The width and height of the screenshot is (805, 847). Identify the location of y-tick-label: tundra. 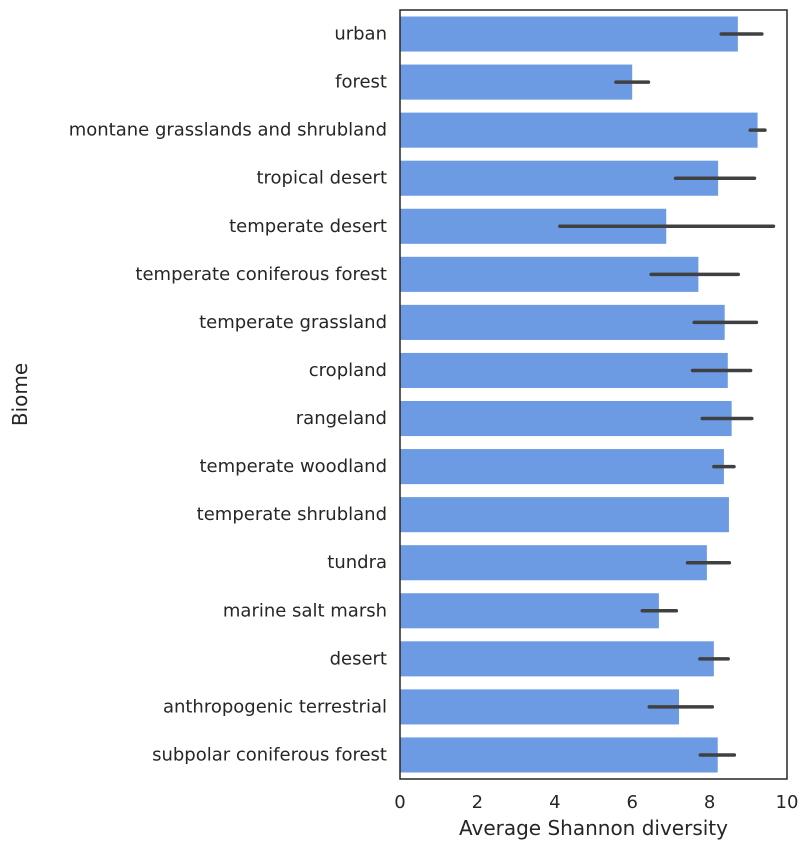
(357, 562).